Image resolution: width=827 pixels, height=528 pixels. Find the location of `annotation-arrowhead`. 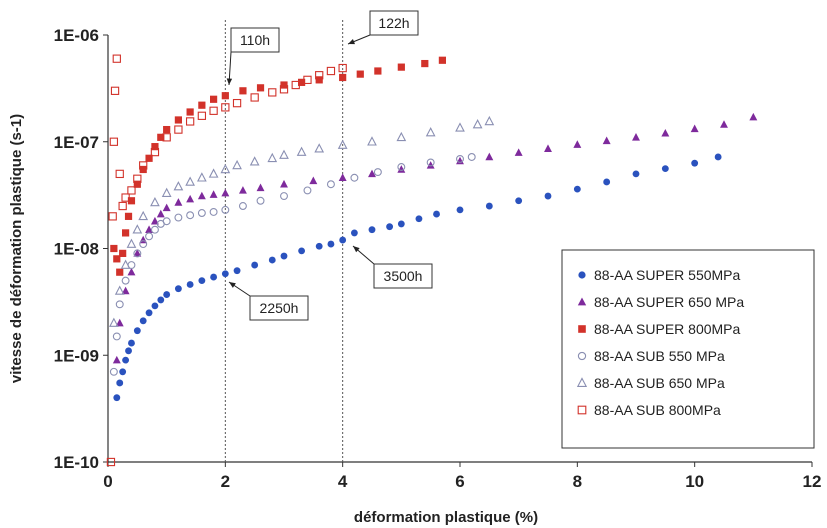

annotation-arrowhead is located at coordinates (229, 81).